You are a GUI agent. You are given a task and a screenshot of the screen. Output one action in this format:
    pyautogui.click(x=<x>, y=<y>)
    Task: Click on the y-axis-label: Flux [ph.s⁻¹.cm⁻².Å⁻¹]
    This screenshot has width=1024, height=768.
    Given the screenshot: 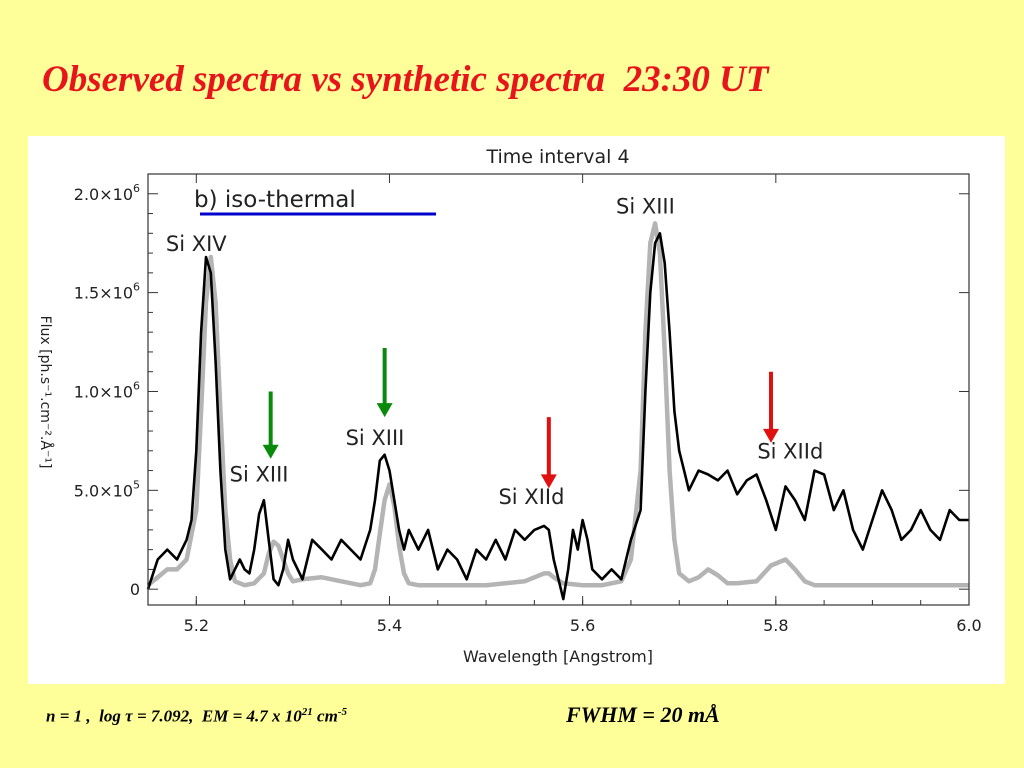 What is the action you would take?
    pyautogui.click(x=45, y=392)
    